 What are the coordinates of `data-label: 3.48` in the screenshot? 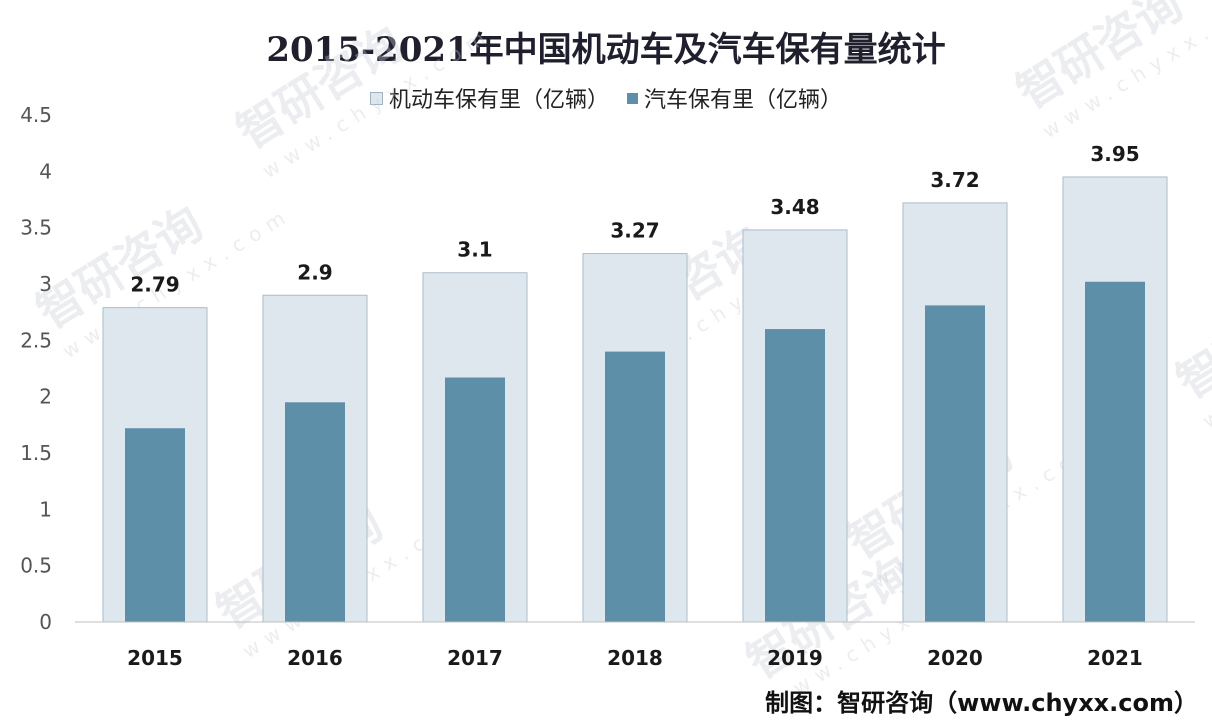 It's located at (794, 207).